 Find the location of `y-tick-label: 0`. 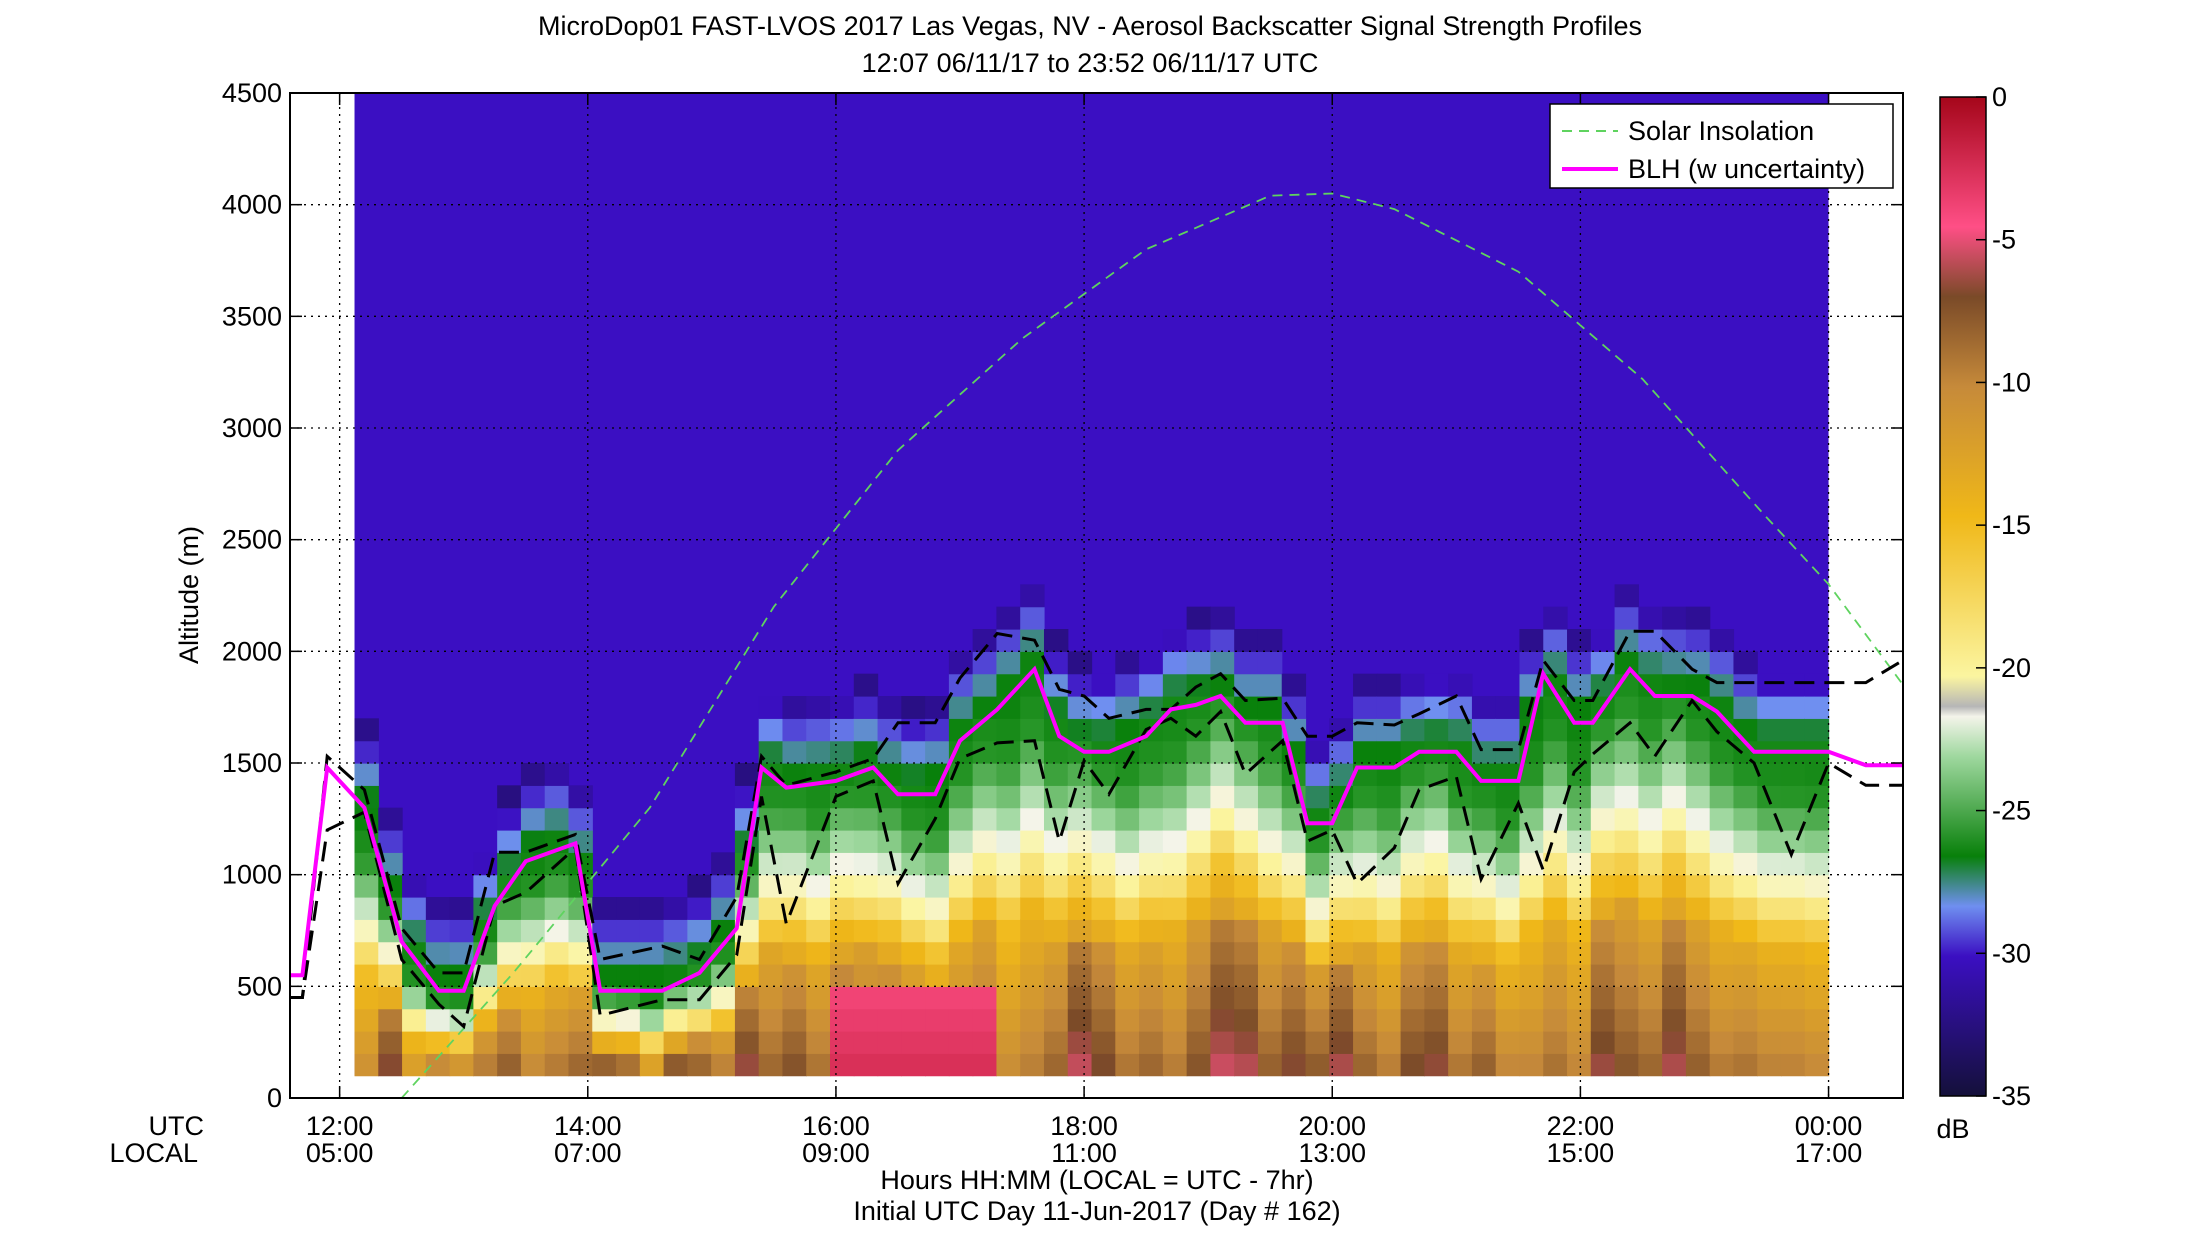

y-tick-label: 0 is located at coordinates (274, 1098).